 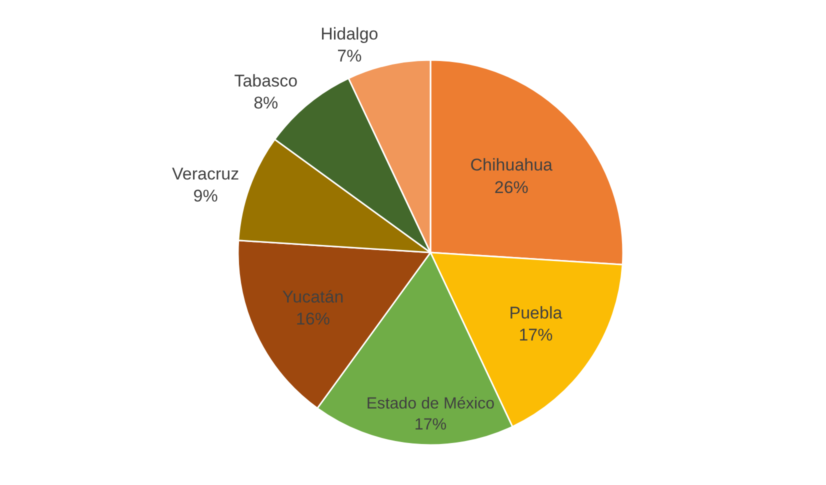 I want to click on slice-label: Estado de México, so click(x=430, y=403).